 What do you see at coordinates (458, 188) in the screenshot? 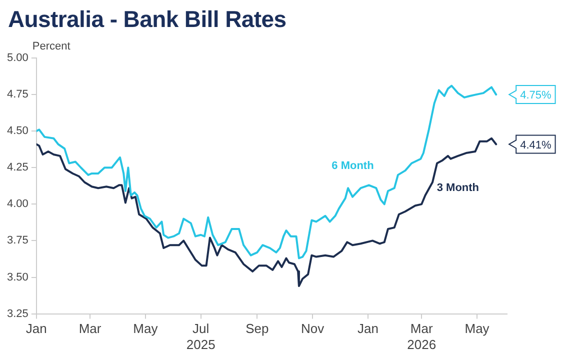
I see `series-label: 3 Month` at bounding box center [458, 188].